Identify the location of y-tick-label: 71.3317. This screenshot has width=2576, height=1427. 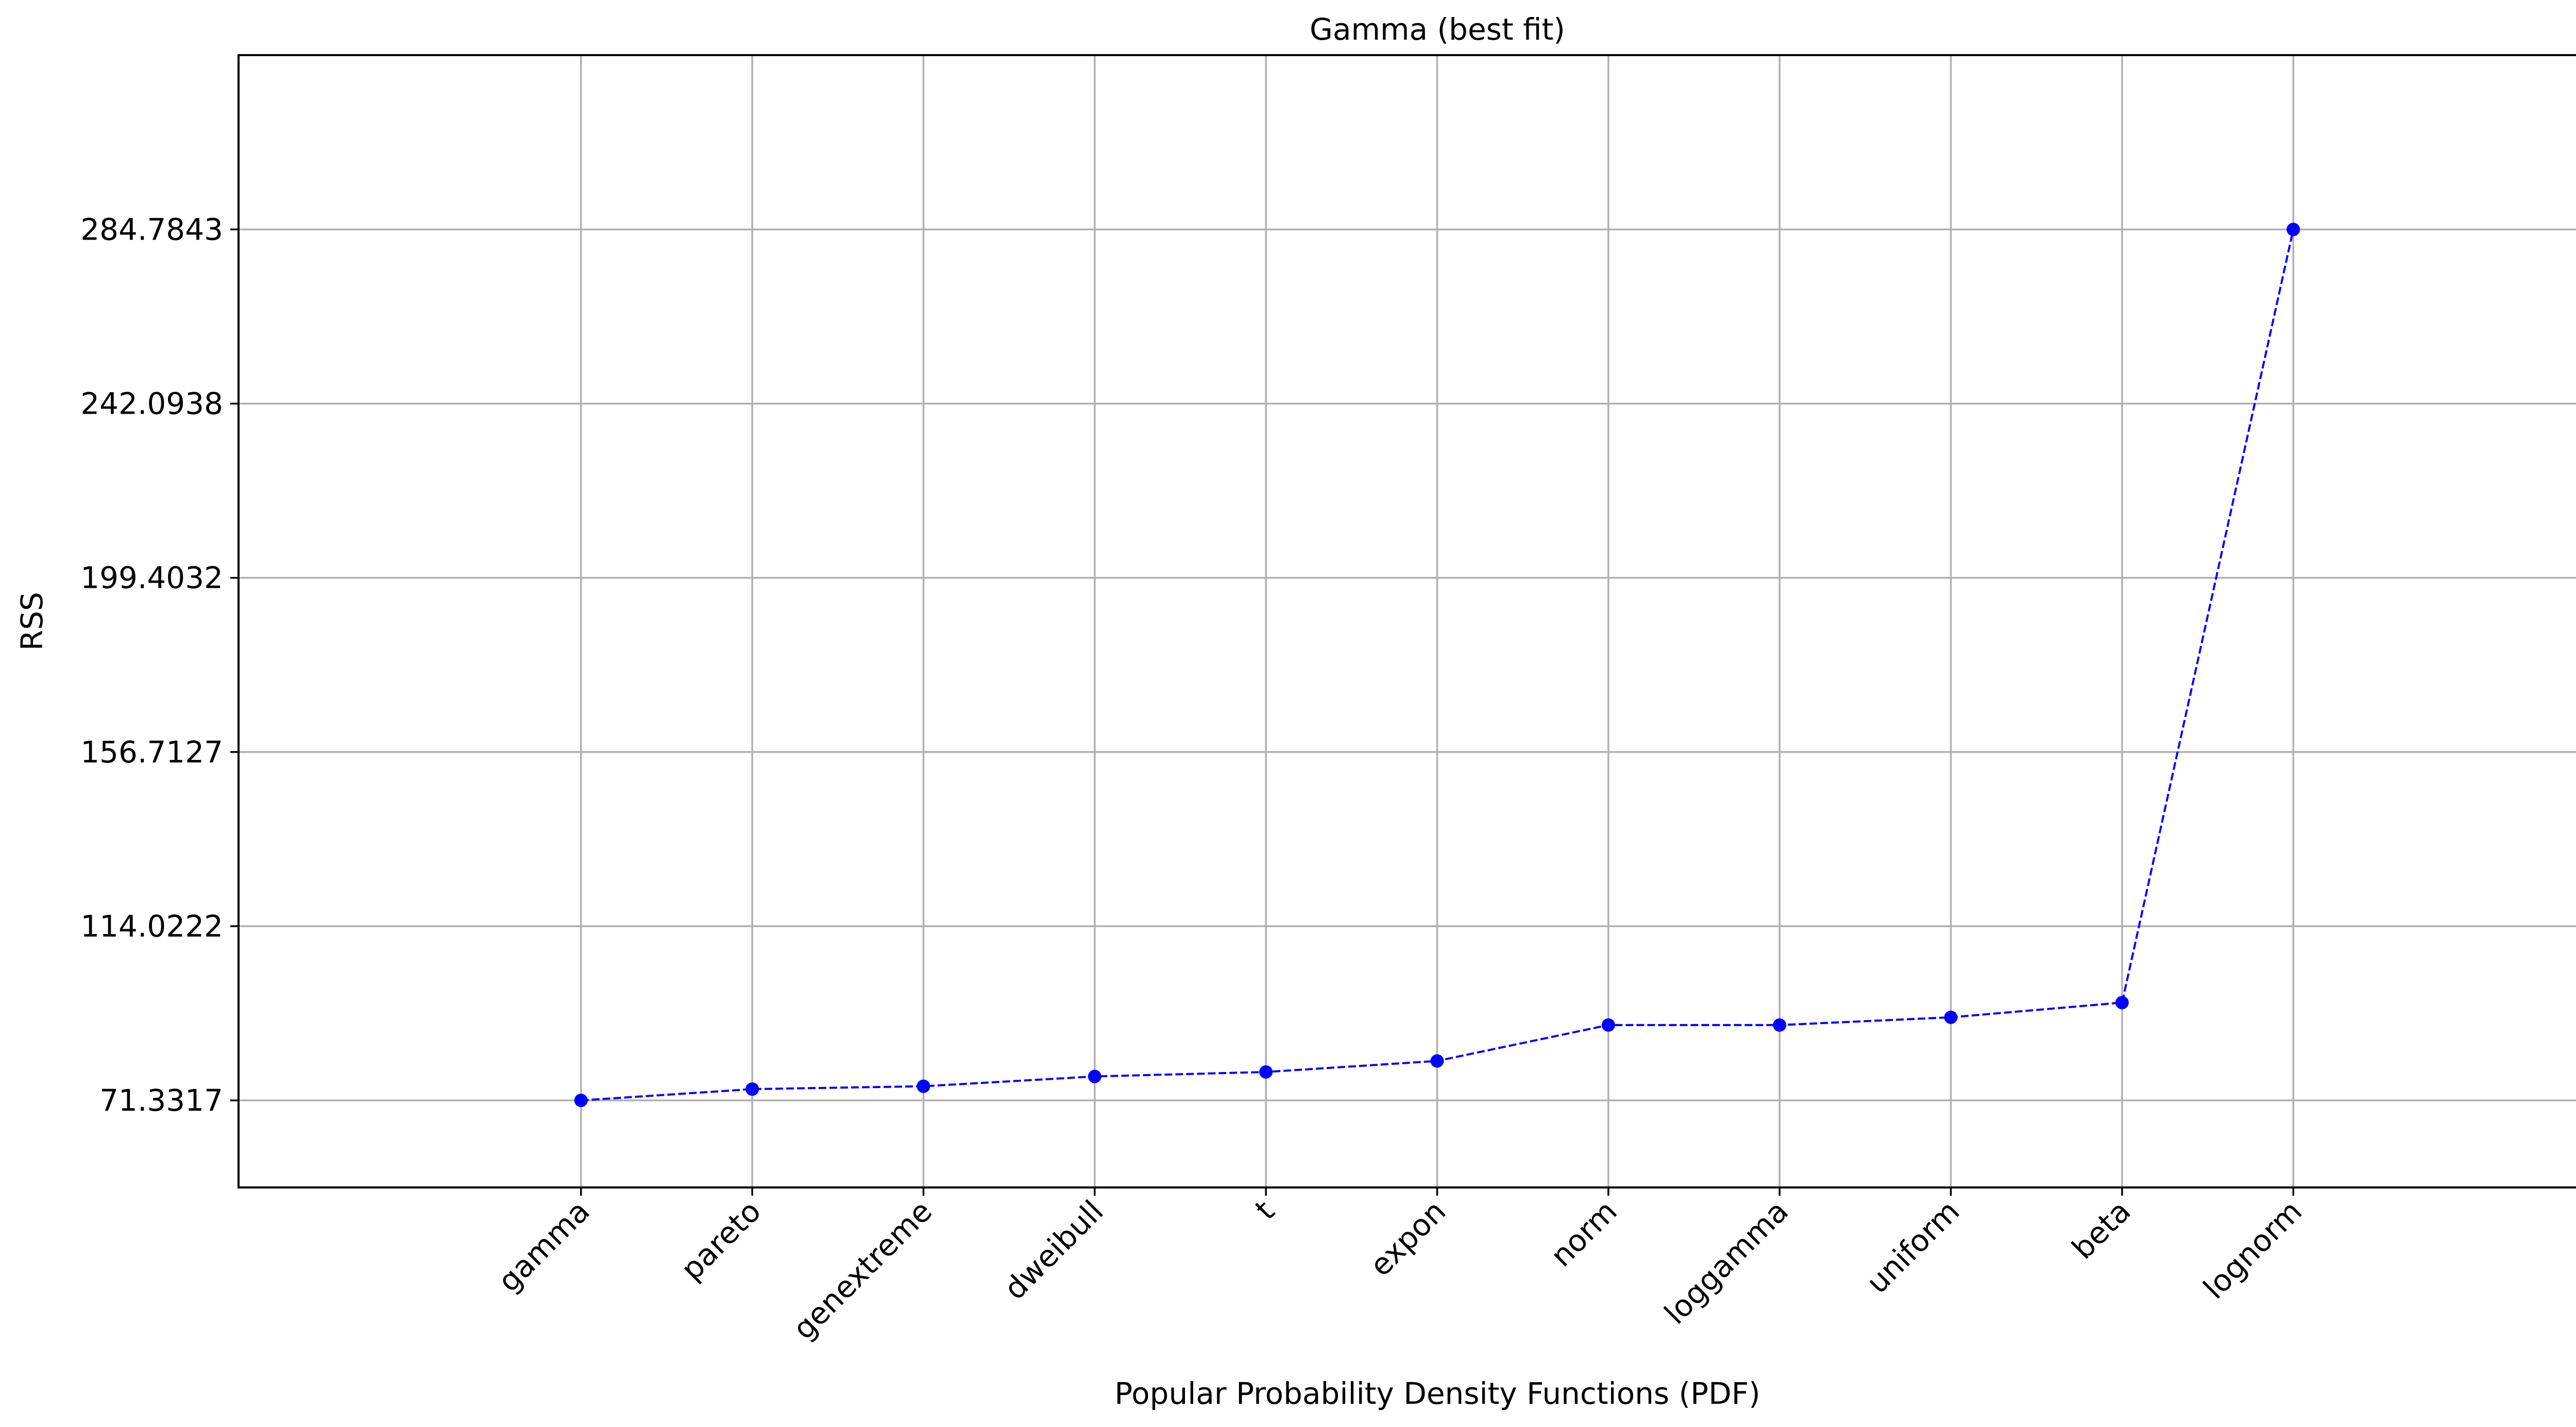
(161, 1100).